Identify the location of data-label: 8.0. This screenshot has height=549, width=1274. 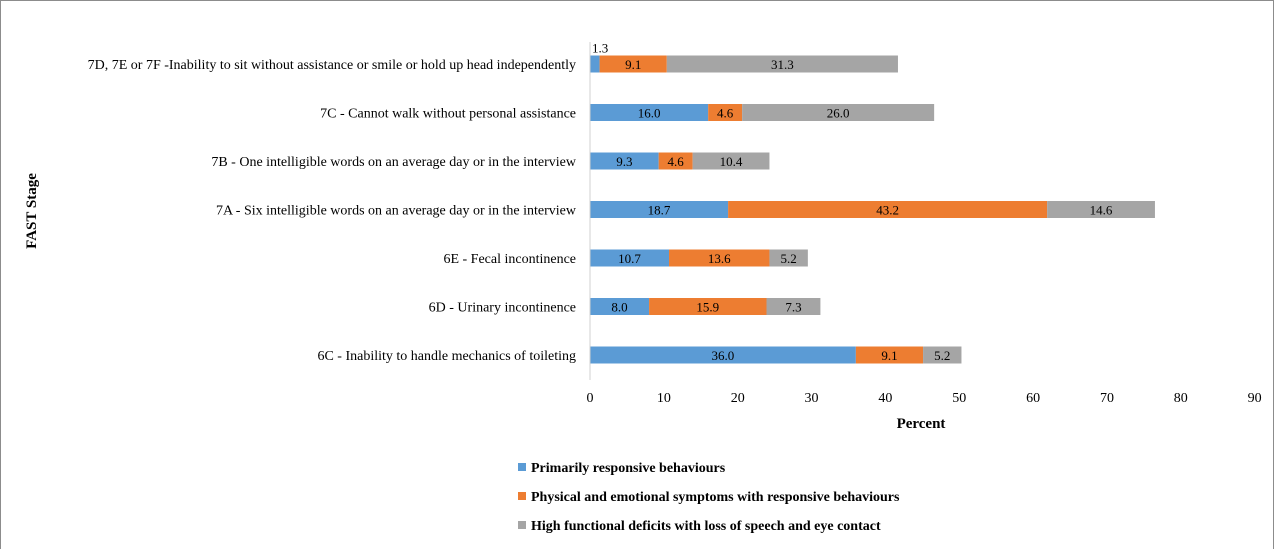
(619, 307).